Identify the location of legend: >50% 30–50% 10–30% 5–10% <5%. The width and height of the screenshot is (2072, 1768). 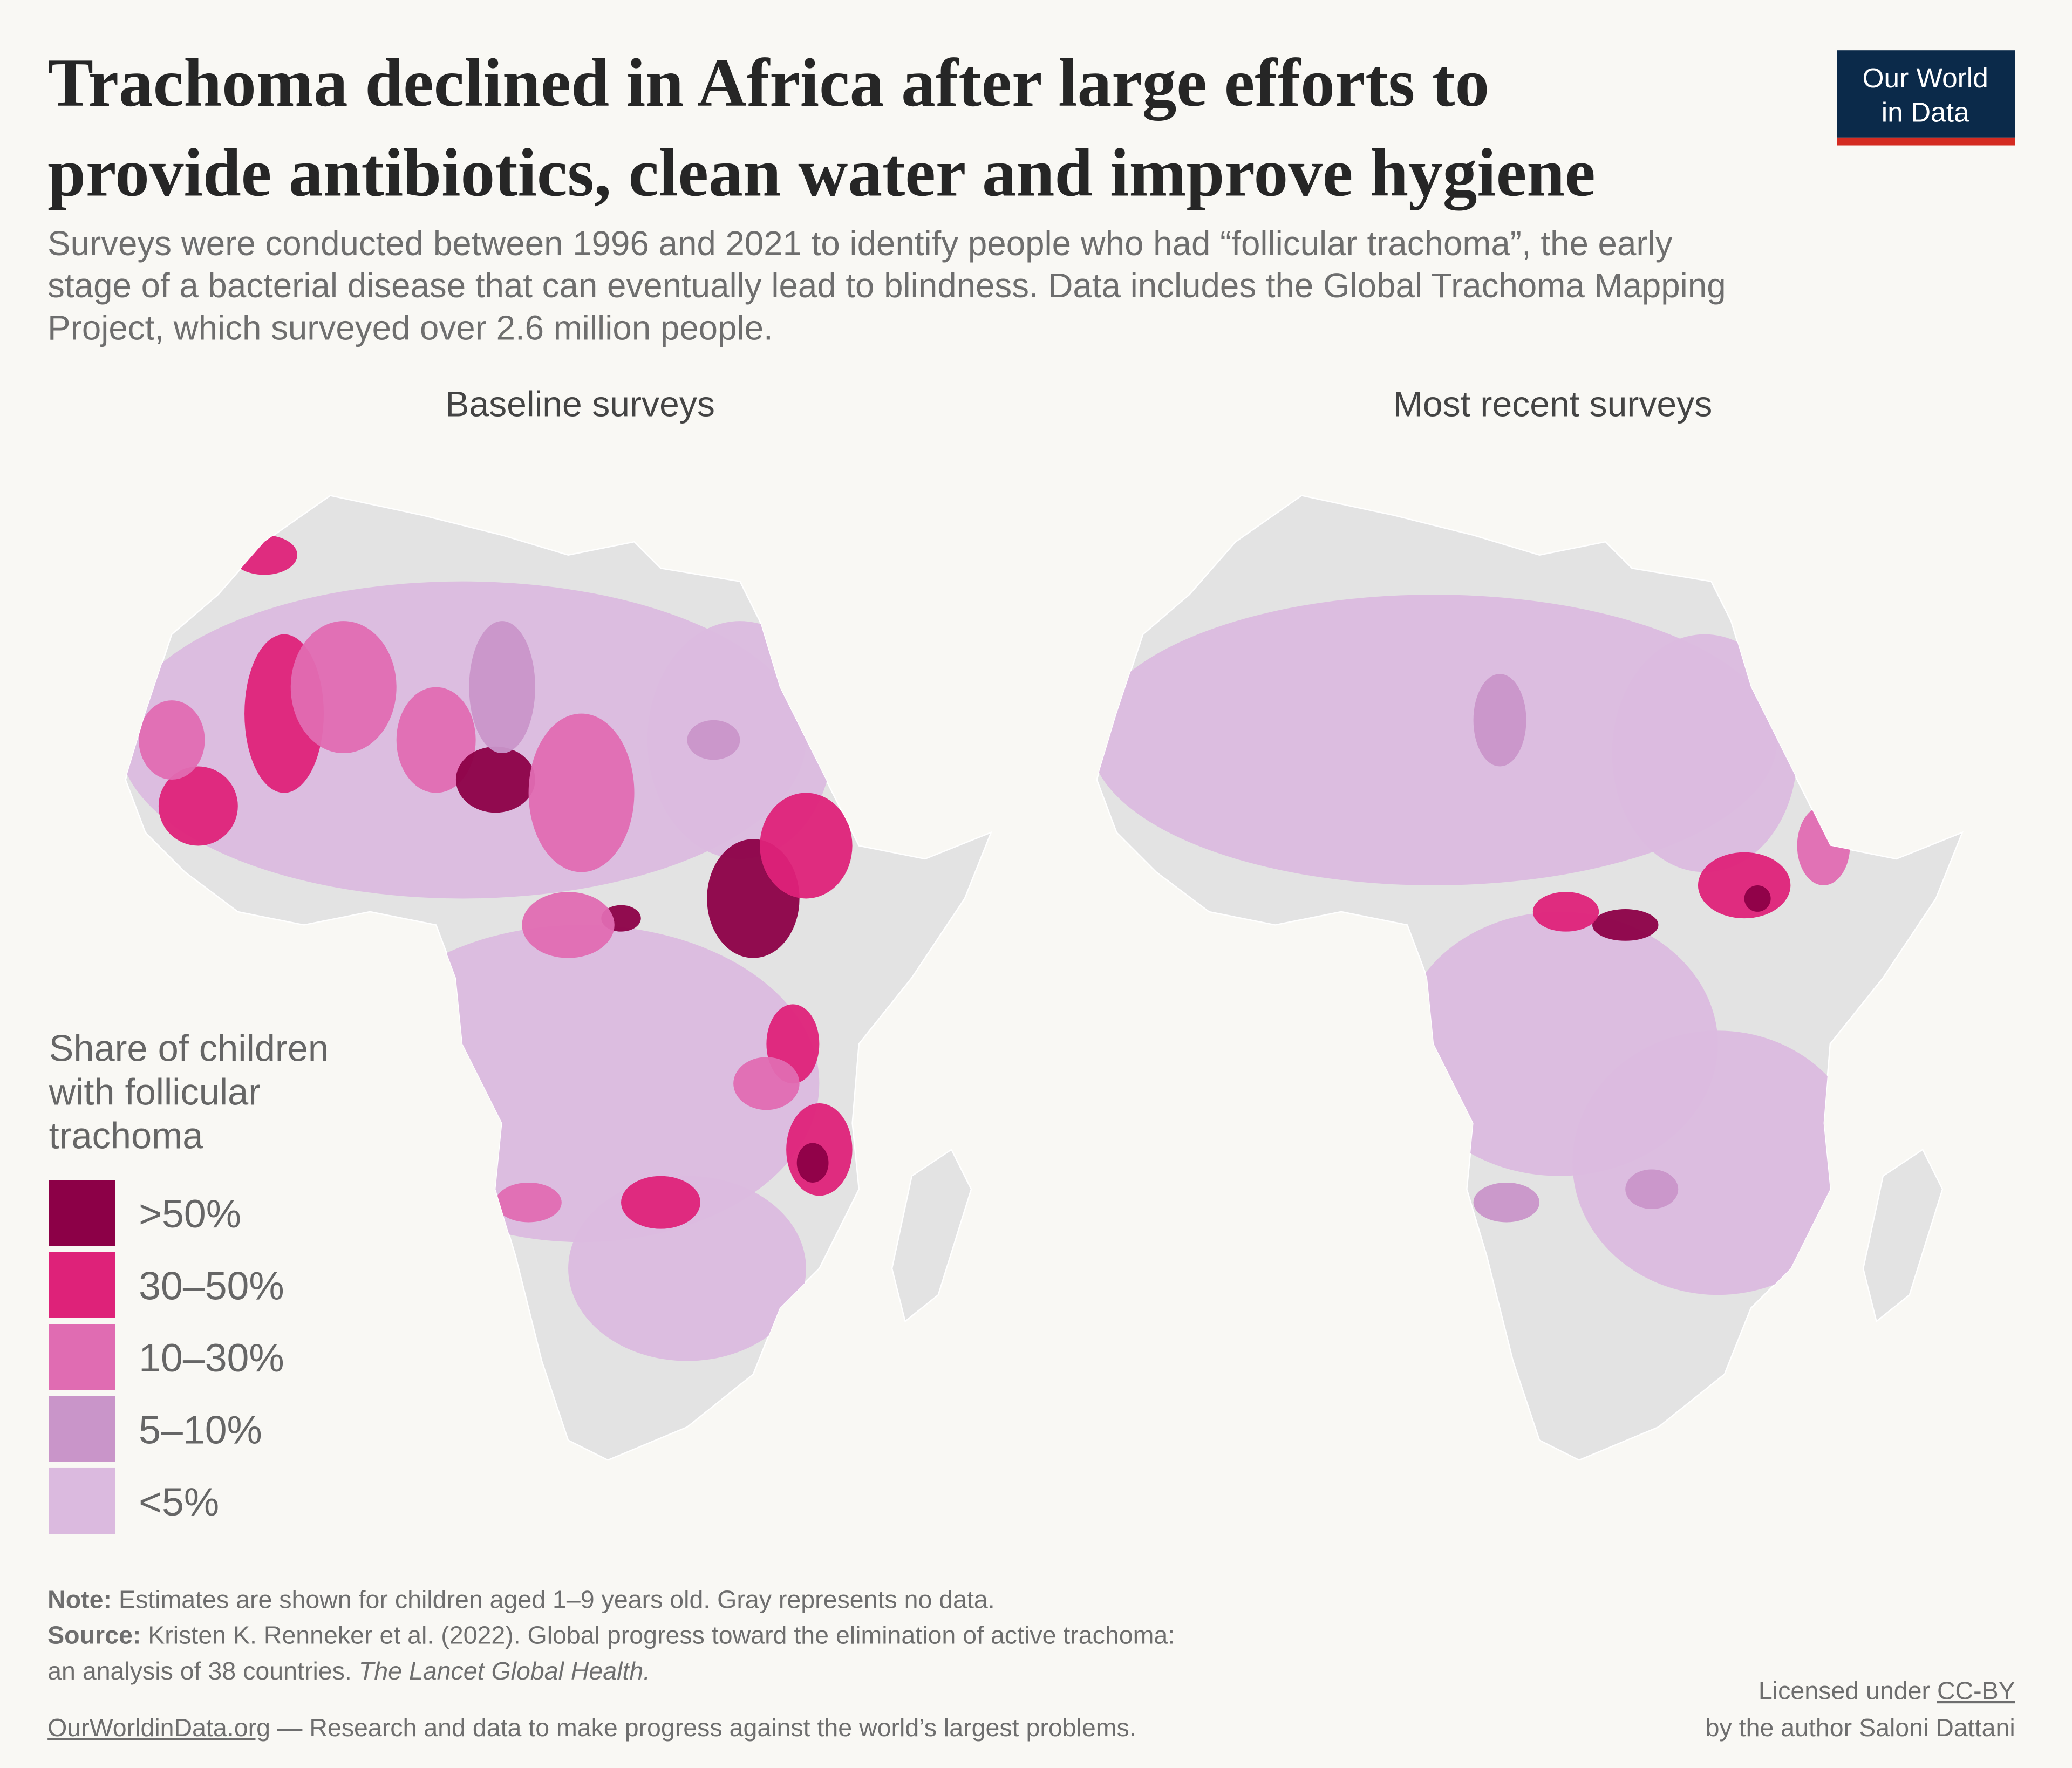
(166, 1357).